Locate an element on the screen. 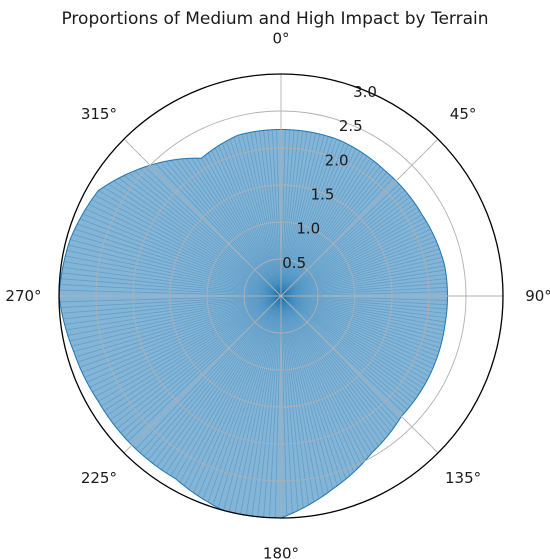 The height and width of the screenshot is (559, 550). angle-tick-label: 315° is located at coordinates (99, 114).